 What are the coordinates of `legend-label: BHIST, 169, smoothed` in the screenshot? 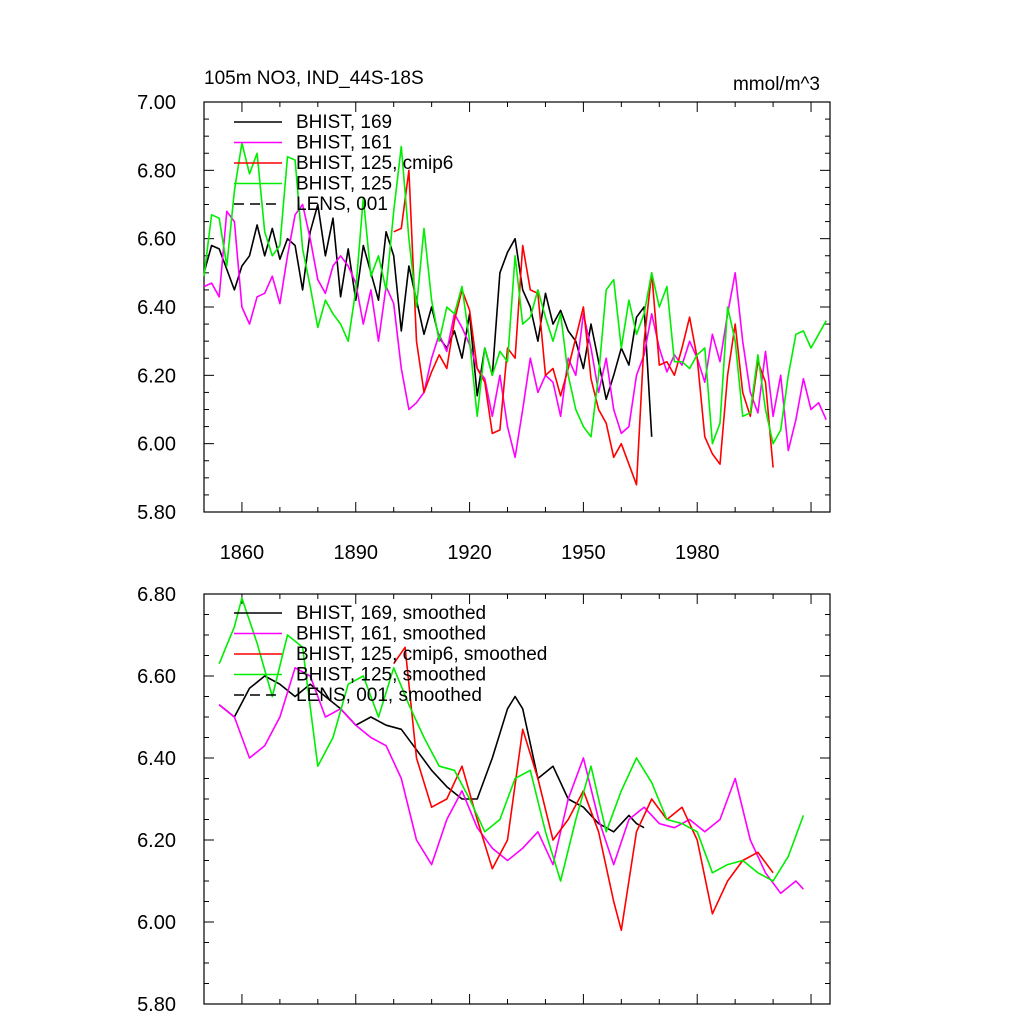 It's located at (391, 613).